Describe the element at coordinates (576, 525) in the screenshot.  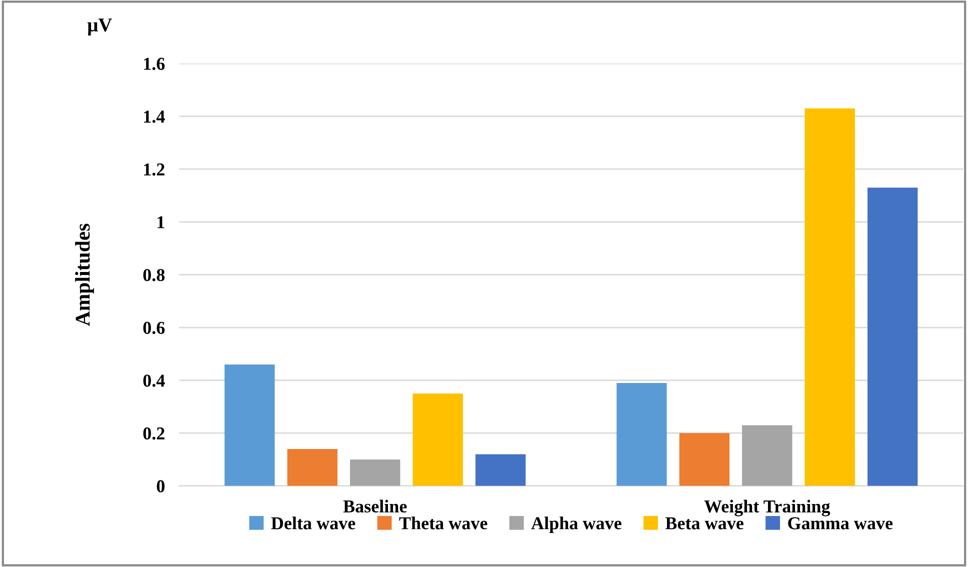
I see `legend-label: Alpha wave` at that location.